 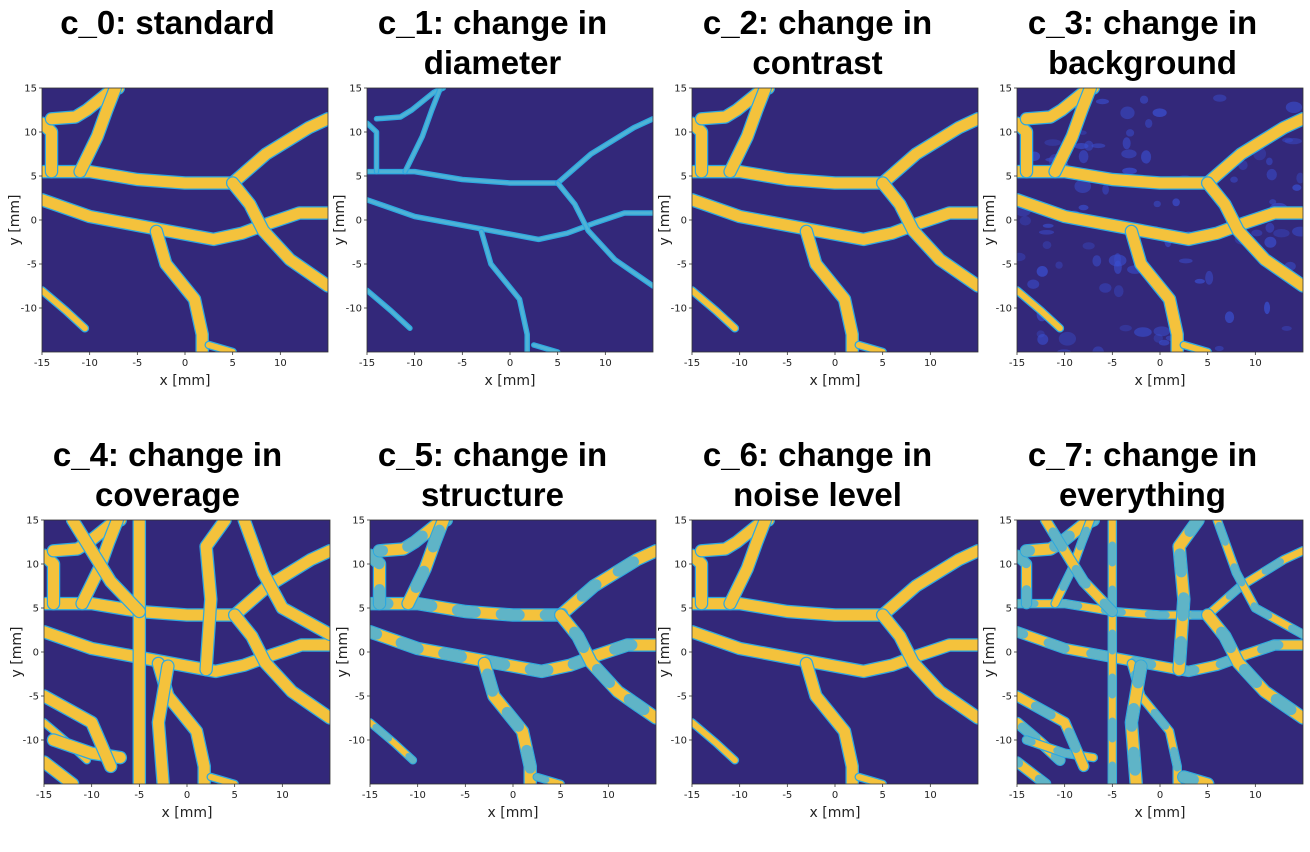 I want to click on subplot-title: c_2: change in contrast, so click(x=817, y=43).